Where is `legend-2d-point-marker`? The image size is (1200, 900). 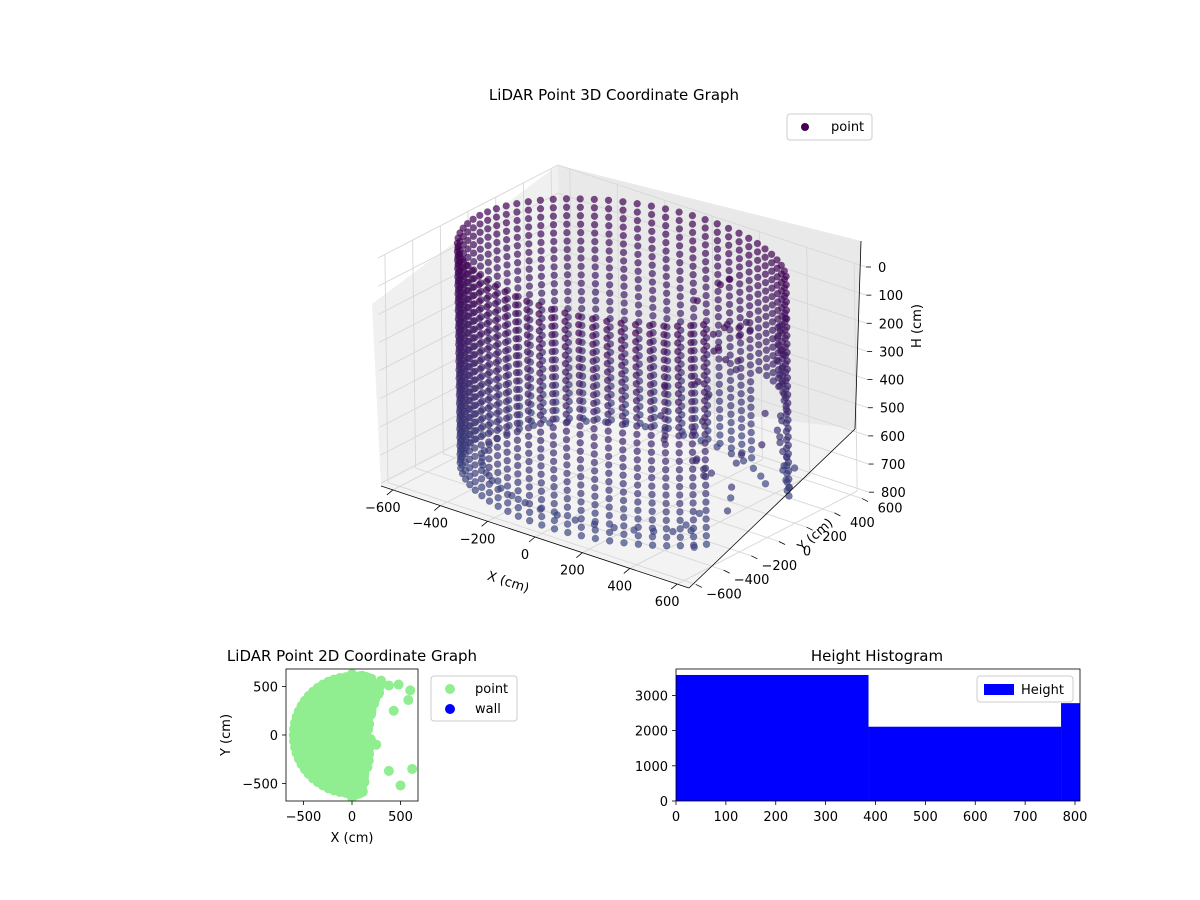
legend-2d-point-marker is located at coordinates (450, 689).